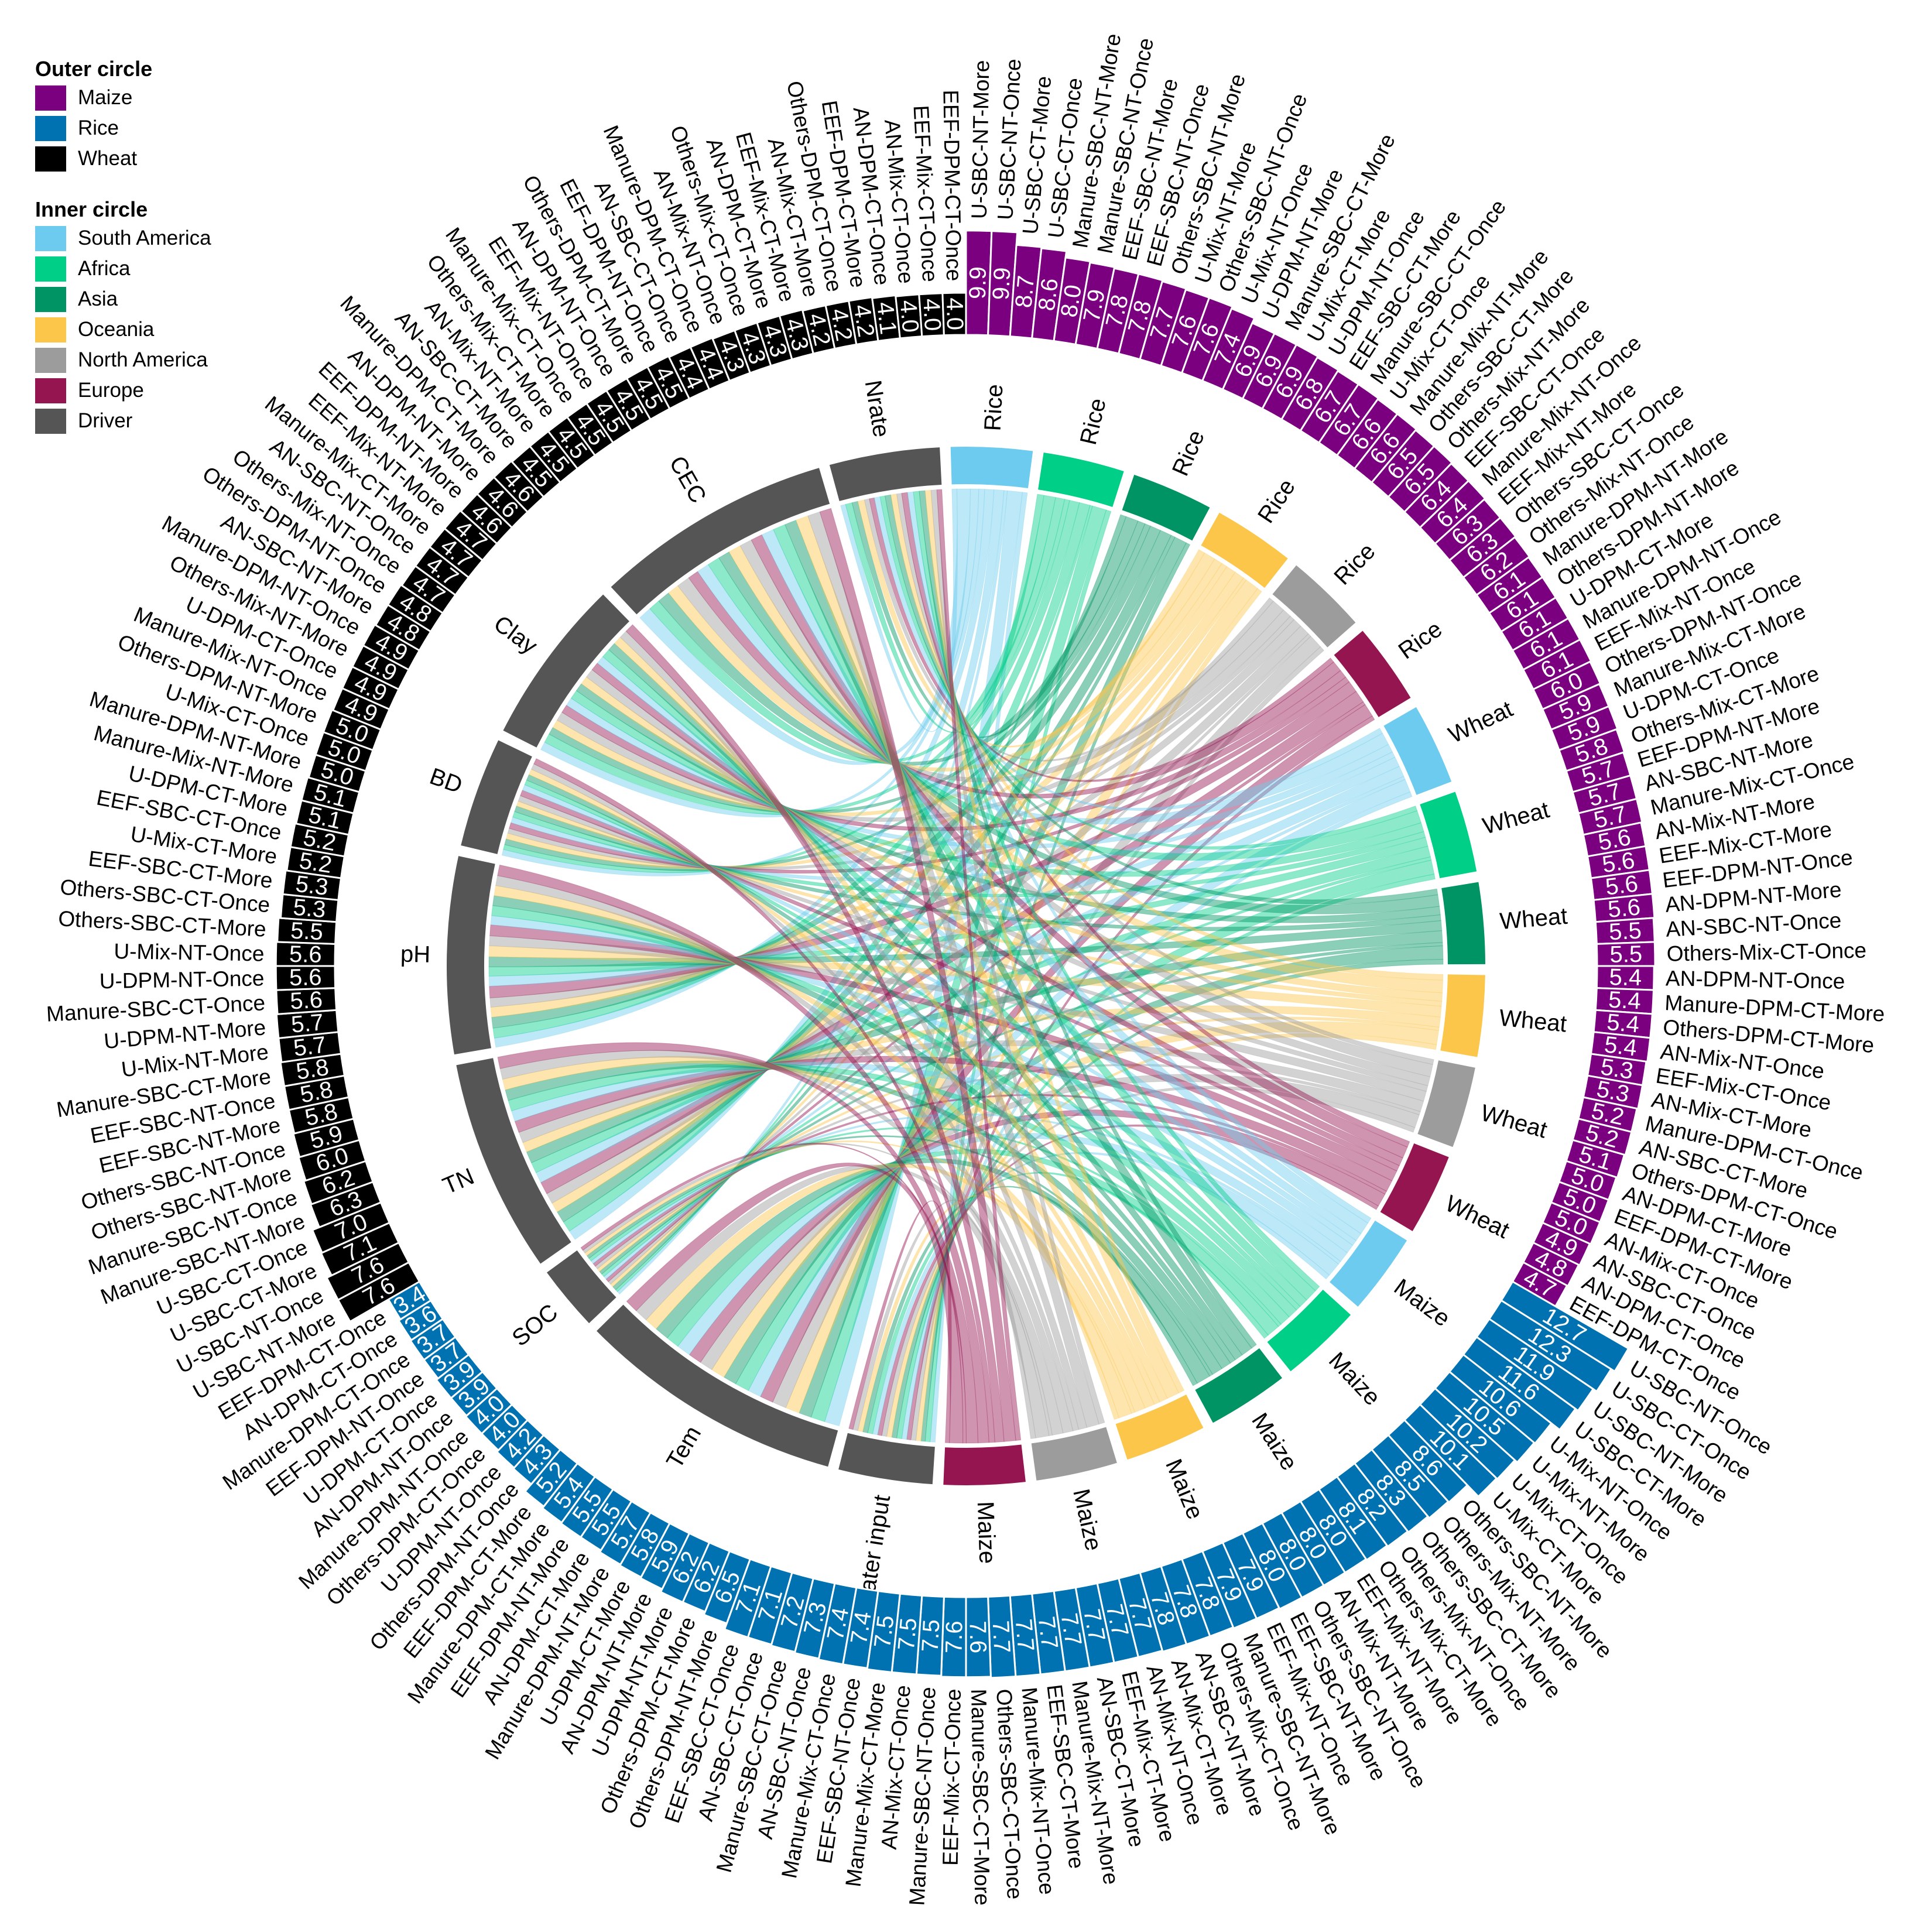 The height and width of the screenshot is (1932, 1932). What do you see at coordinates (1069, 630) in the screenshot?
I see `chord-rice-north-america-nrate` at bounding box center [1069, 630].